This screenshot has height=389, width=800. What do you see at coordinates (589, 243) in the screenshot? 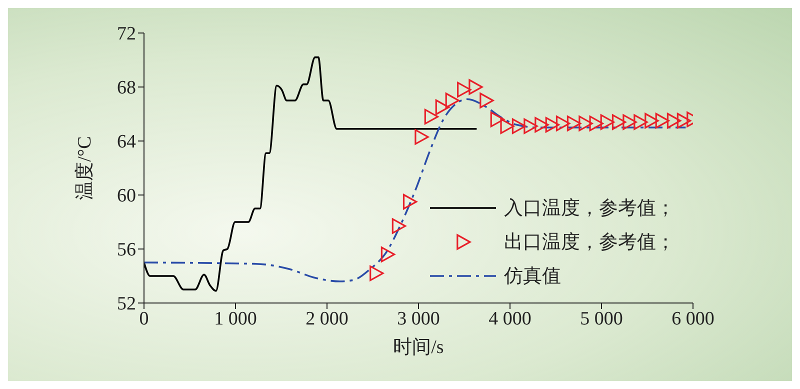
I see `legend-label: 出口温度，参考值；` at bounding box center [589, 243].